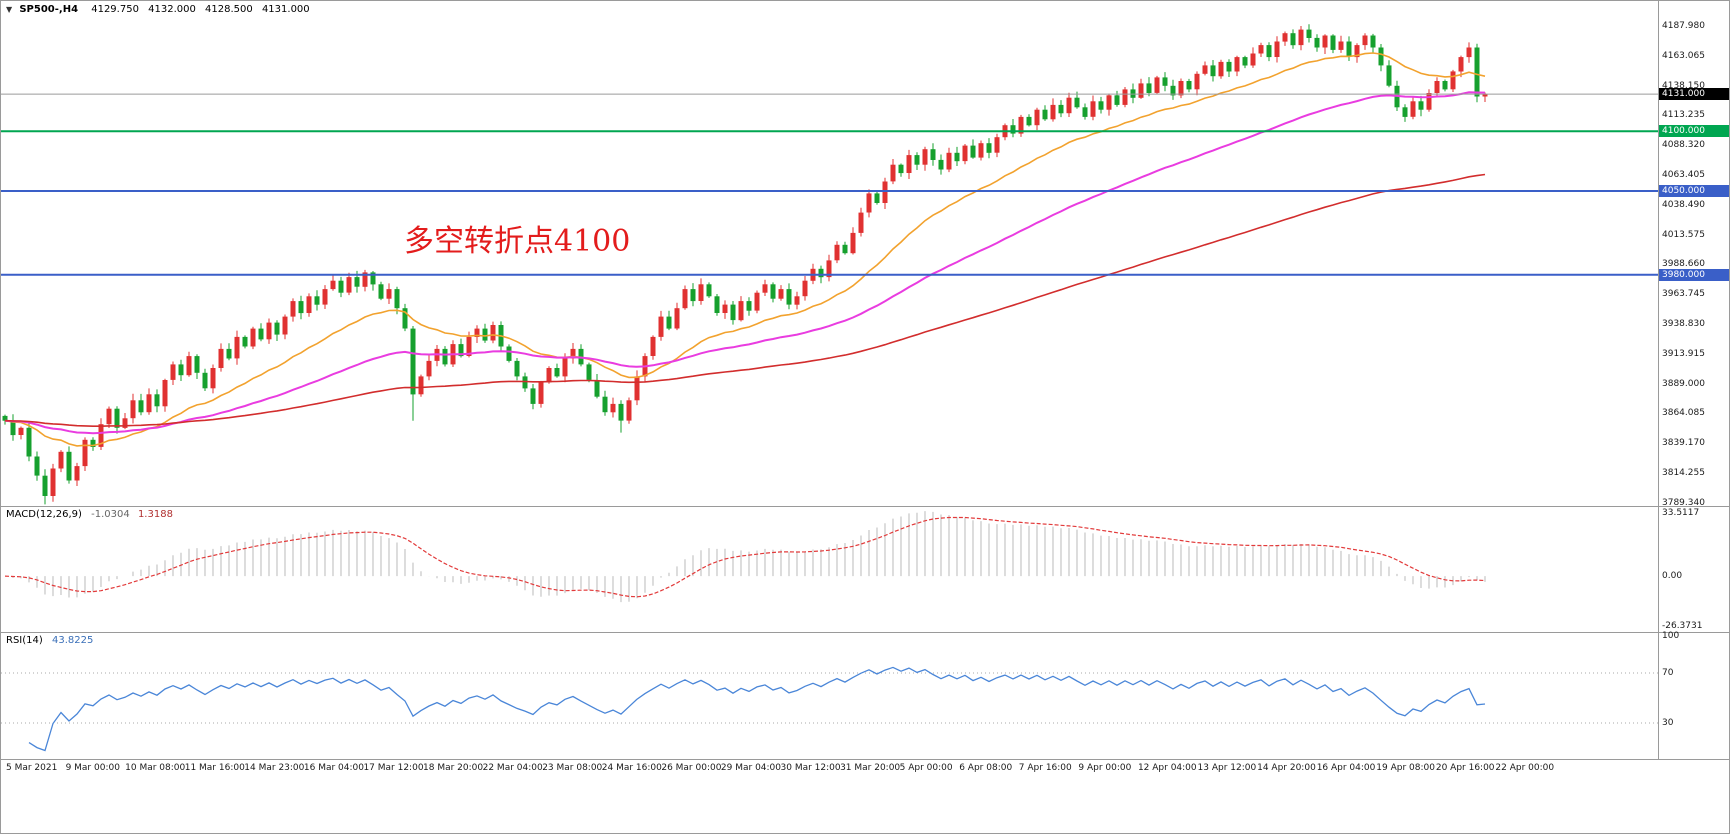 Image resolution: width=1730 pixels, height=834 pixels. Describe the element at coordinates (1683, 472) in the screenshot. I see `price-axis-label: 3814.255` at that location.